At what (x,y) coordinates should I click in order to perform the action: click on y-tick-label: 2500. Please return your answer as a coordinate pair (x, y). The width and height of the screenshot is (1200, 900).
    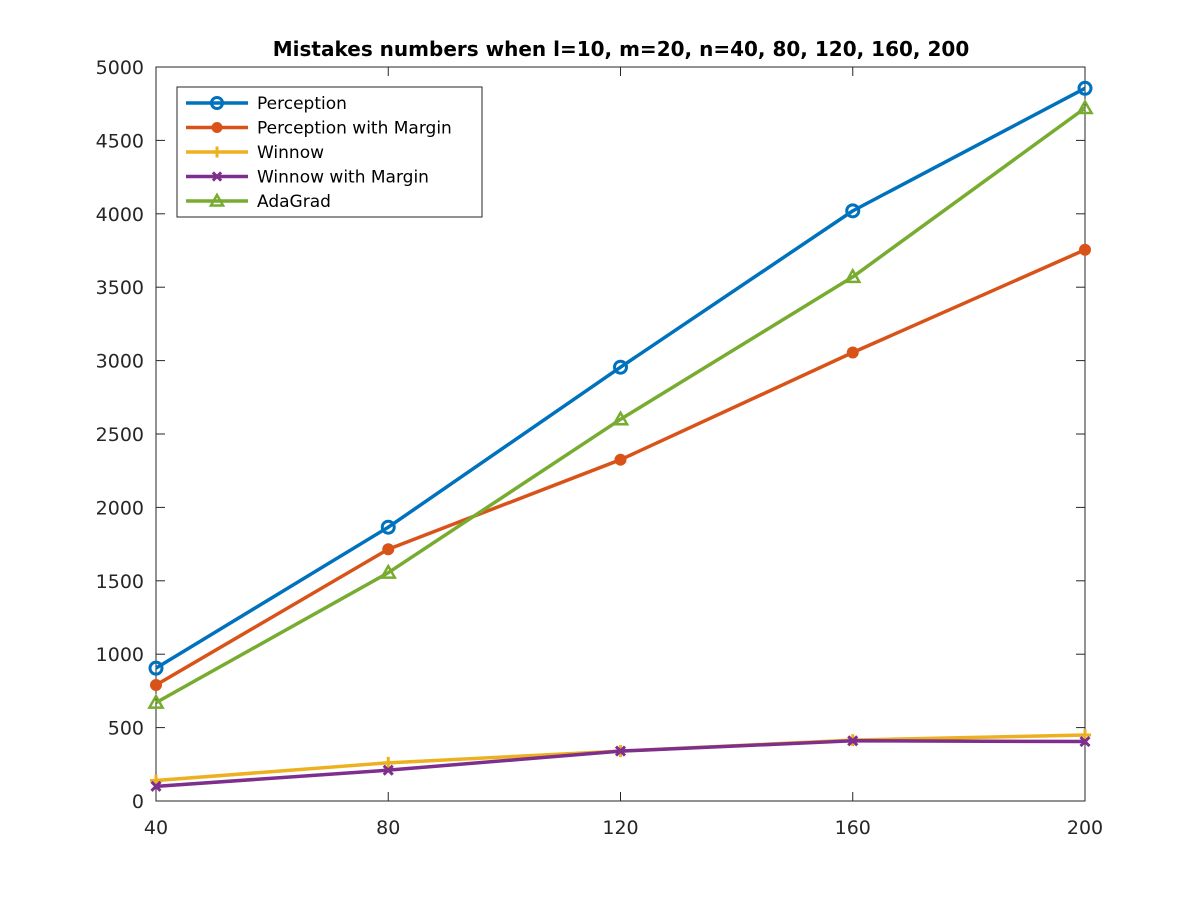
    Looking at the image, I should click on (120, 435).